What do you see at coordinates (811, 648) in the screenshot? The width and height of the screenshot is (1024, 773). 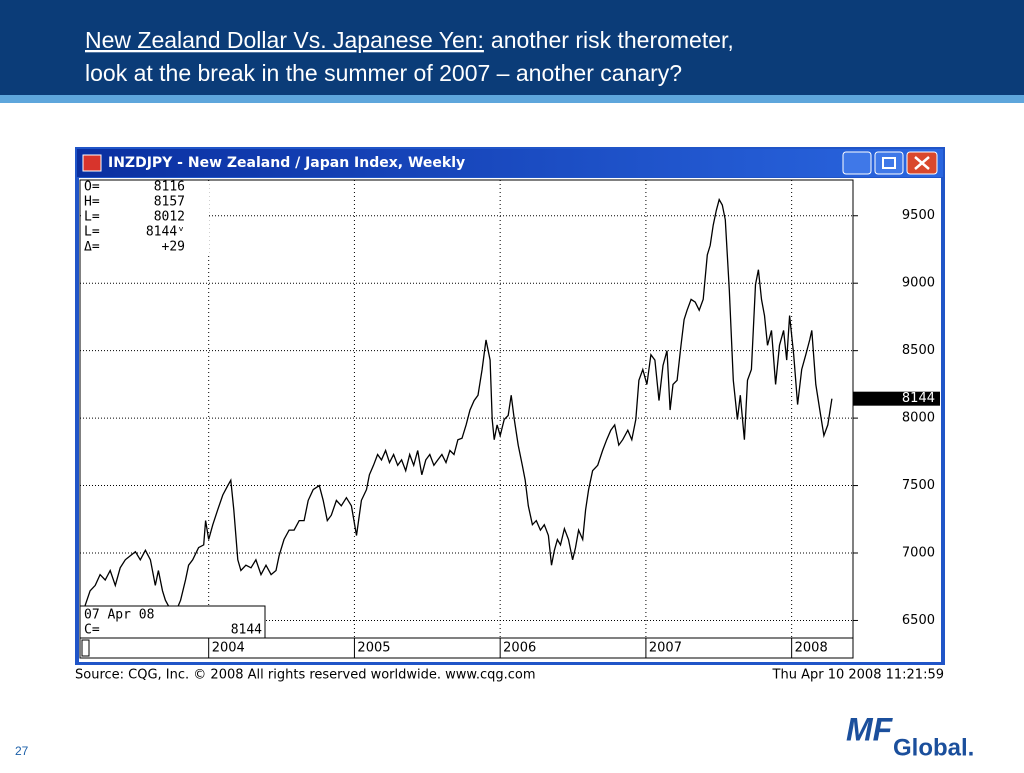 I see `x-tick-label: 2008` at bounding box center [811, 648].